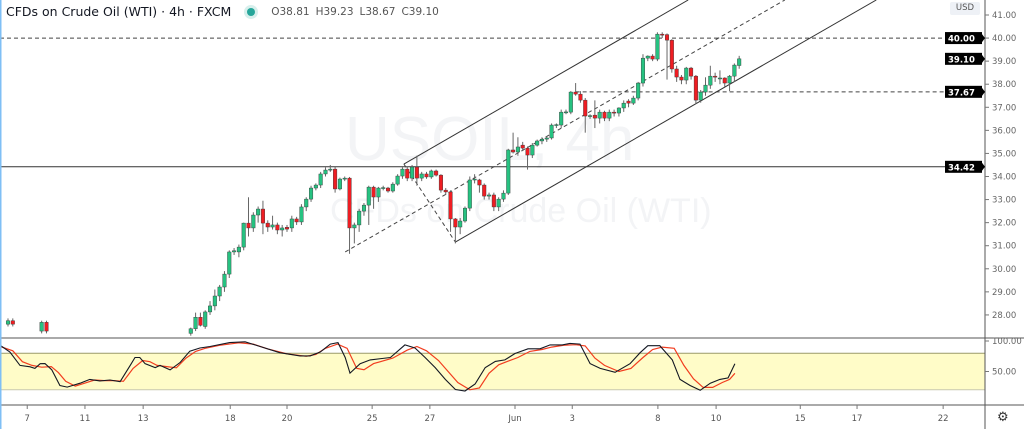 Image resolution: width=1024 pixels, height=429 pixels. Describe the element at coordinates (287, 419) in the screenshot. I see `time-tick-label: 20` at that location.